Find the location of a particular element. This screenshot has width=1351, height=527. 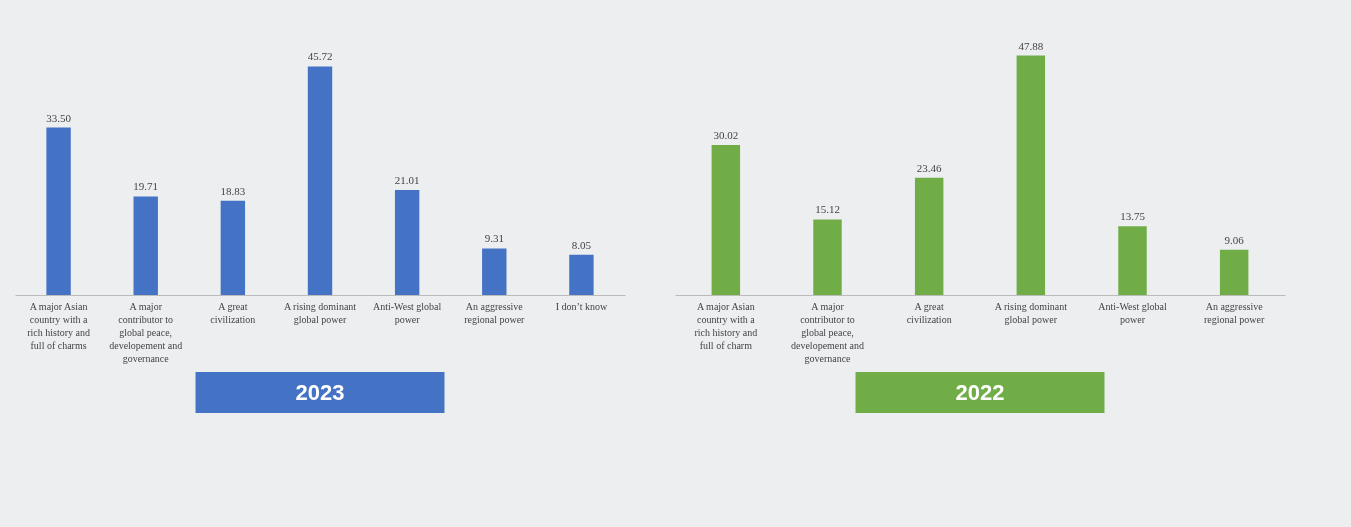

text: 2022 is located at coordinates (980, 392).